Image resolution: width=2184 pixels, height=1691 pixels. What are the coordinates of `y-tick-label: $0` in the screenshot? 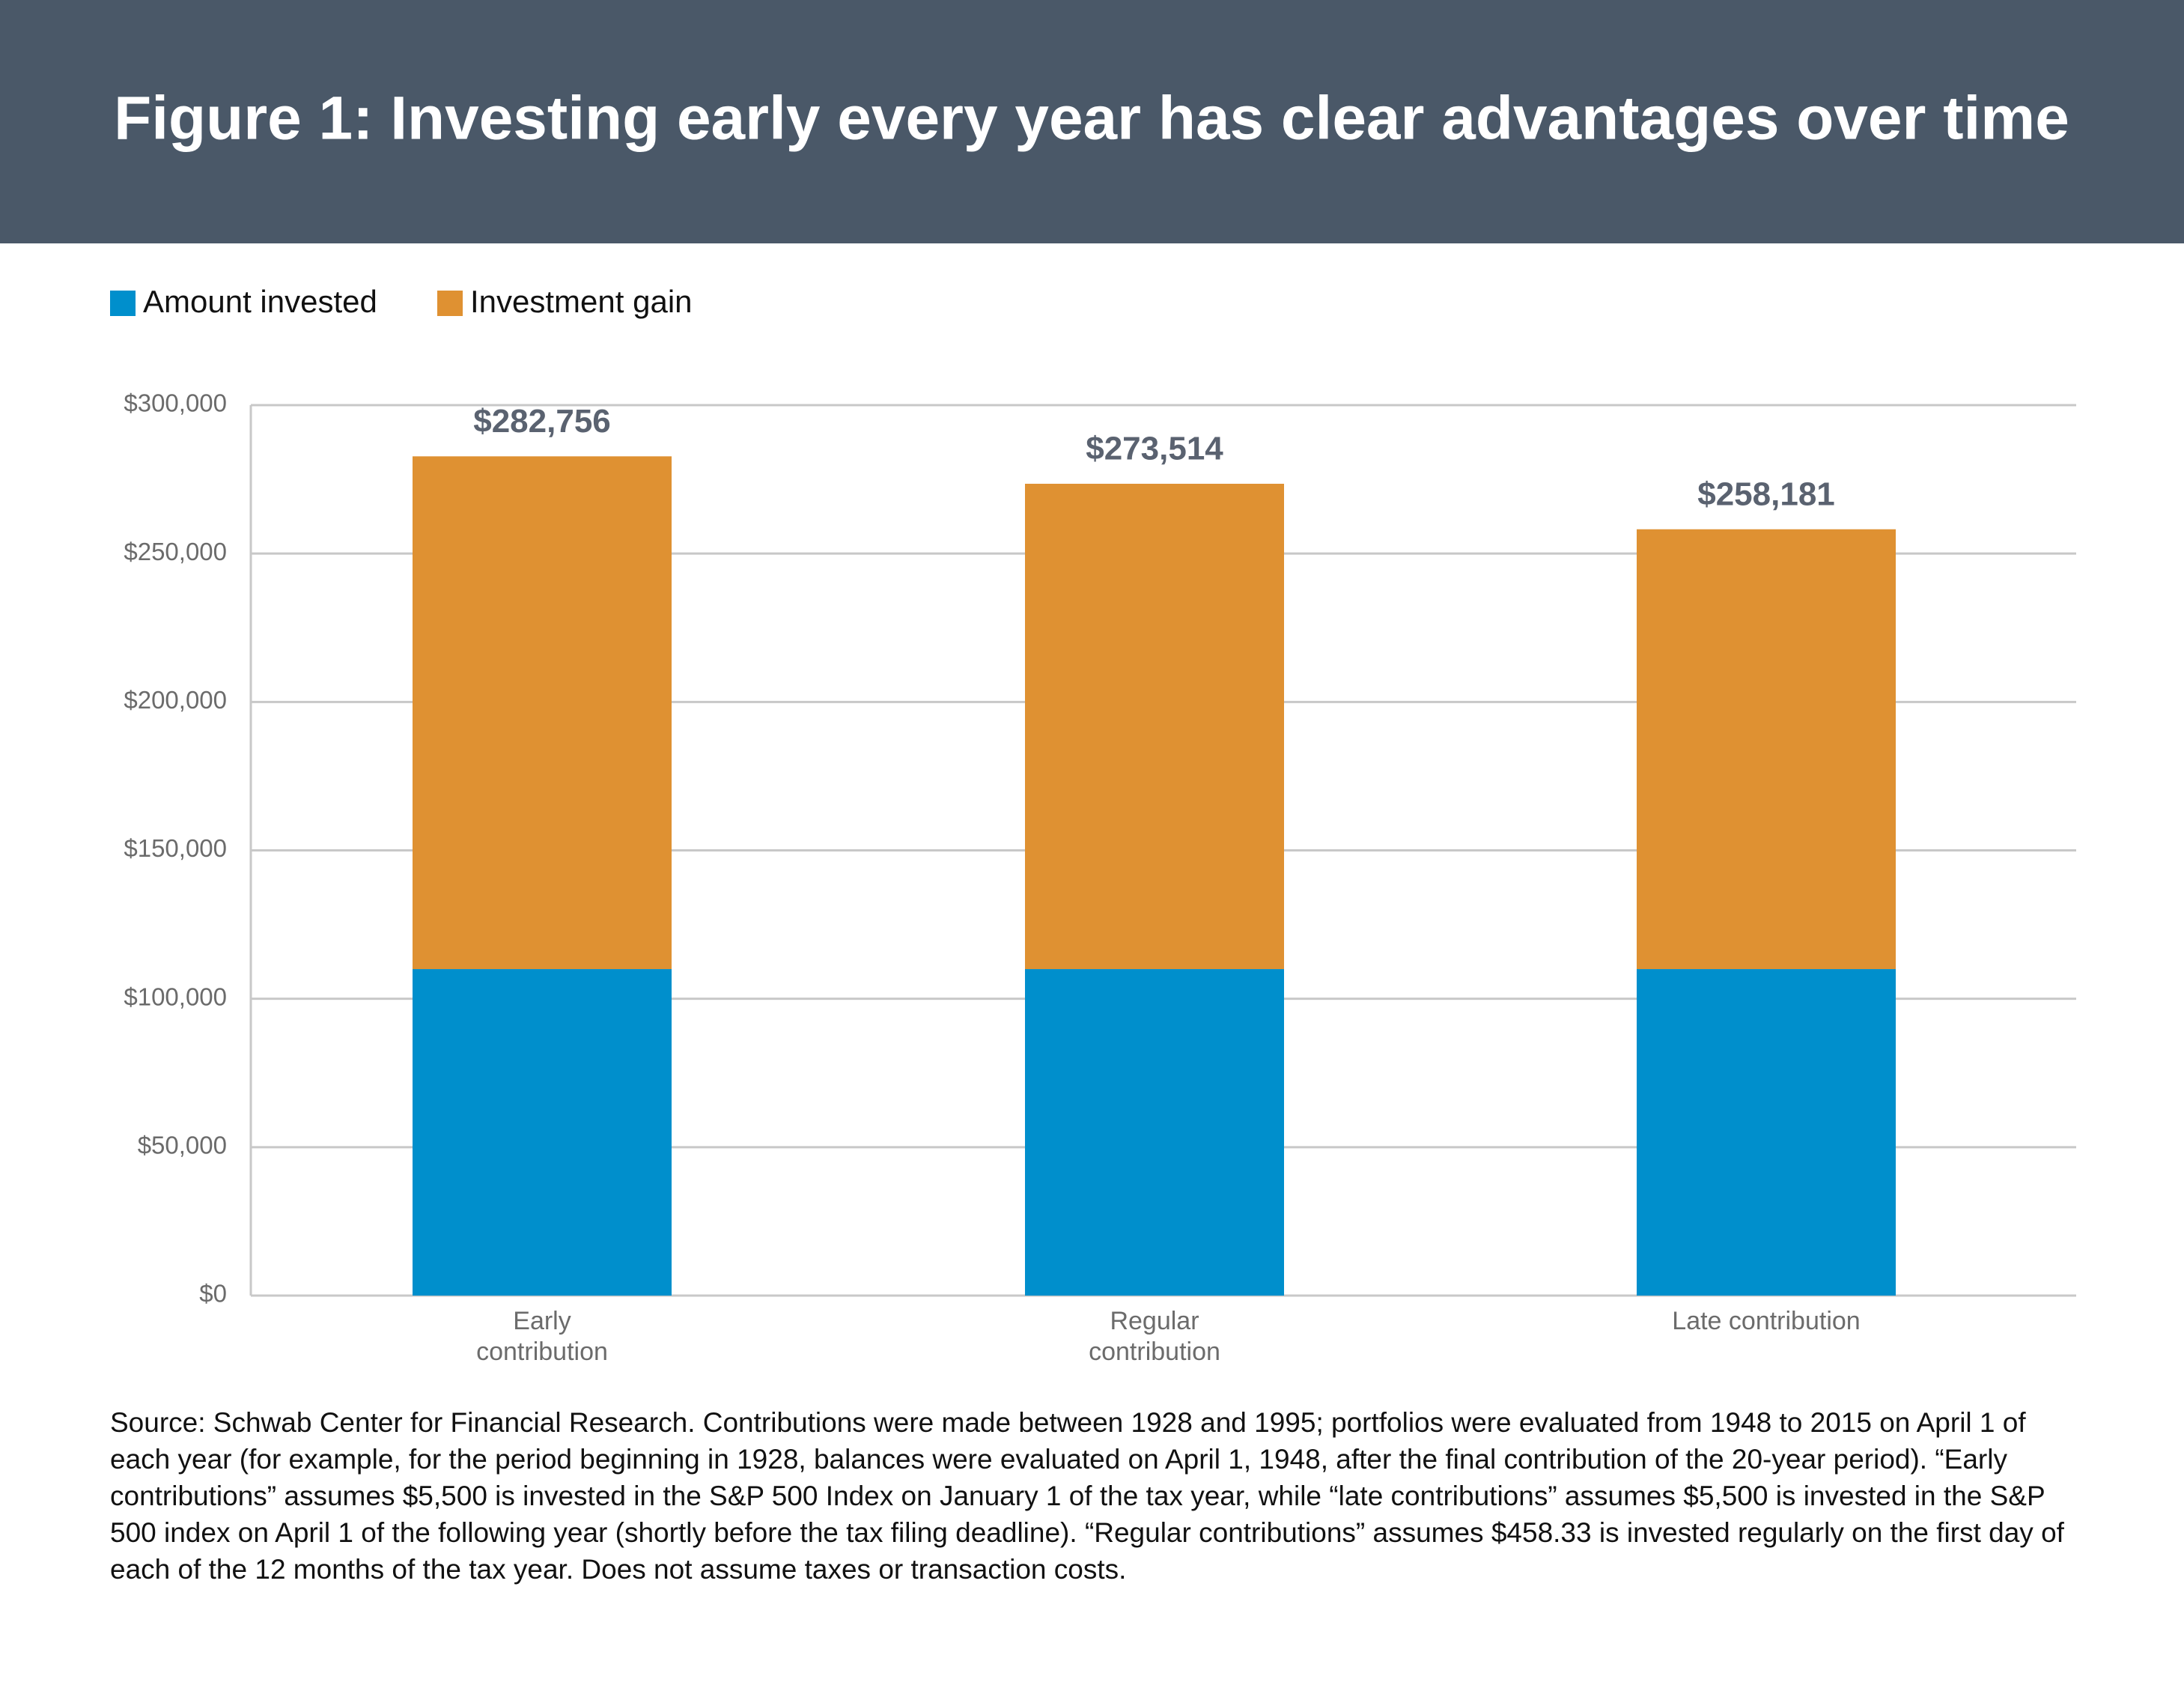 It's located at (213, 1294).